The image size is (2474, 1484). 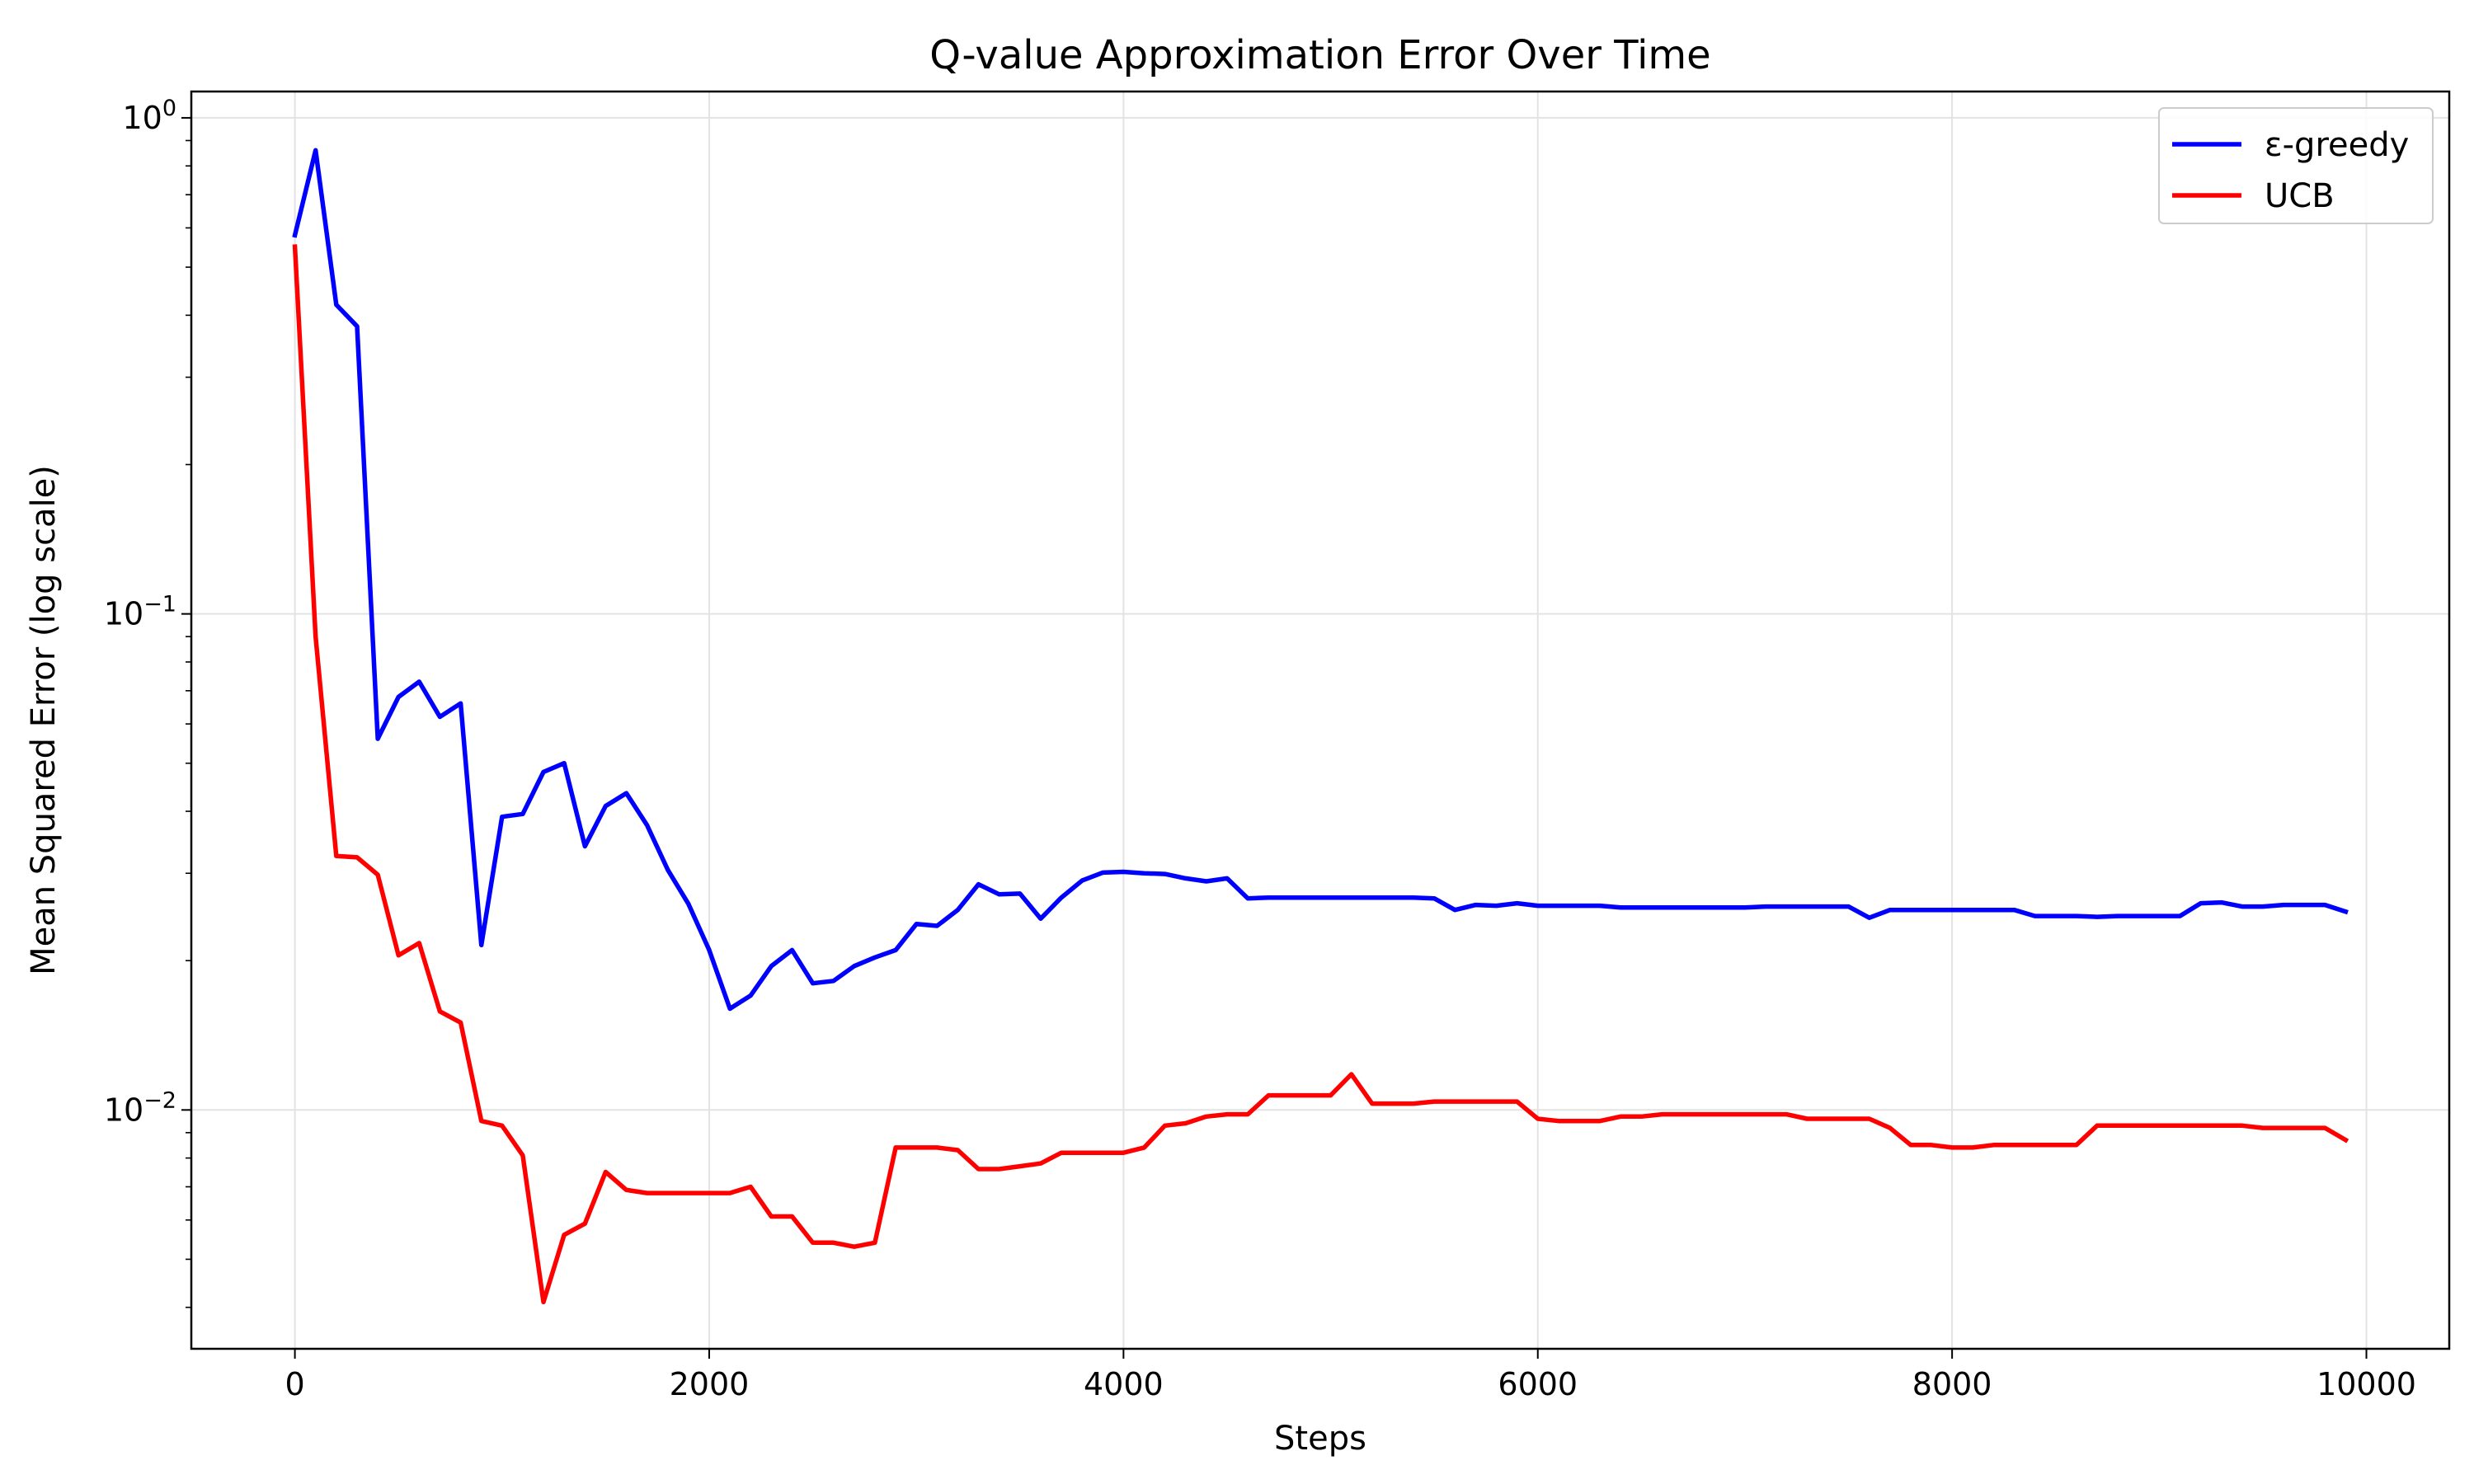 I want to click on y-axis-title: Mean Squared Error (log scale), so click(x=44, y=720).